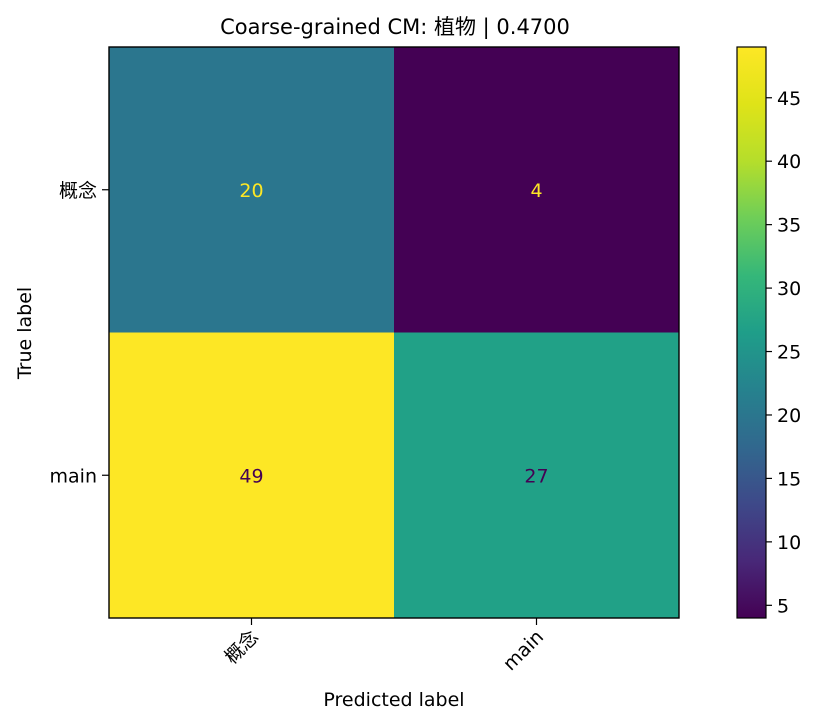  I want to click on x-axis-label: Predicted label, so click(393, 700).